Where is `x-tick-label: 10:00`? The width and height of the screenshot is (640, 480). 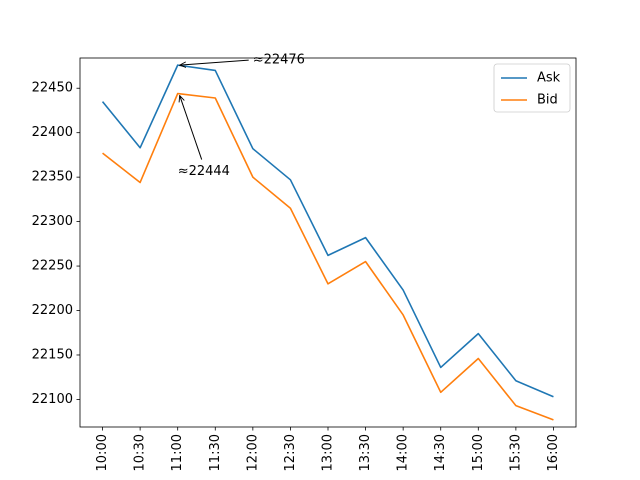
x-tick-label: 10:00 is located at coordinates (102, 452).